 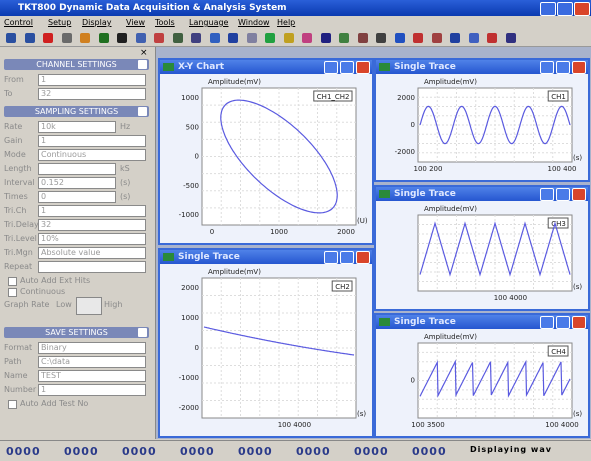 I want to click on field-input: Binary, so click(x=92, y=348).